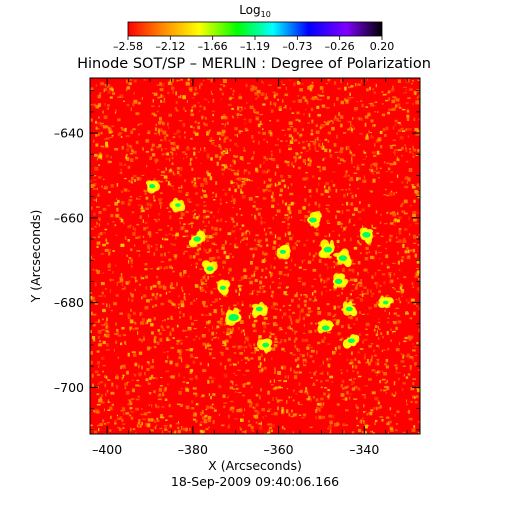 Image resolution: width=509 pixels, height=512 pixels. Describe the element at coordinates (340, 46) in the screenshot. I see `colorbar-tick-label: –0.26` at that location.